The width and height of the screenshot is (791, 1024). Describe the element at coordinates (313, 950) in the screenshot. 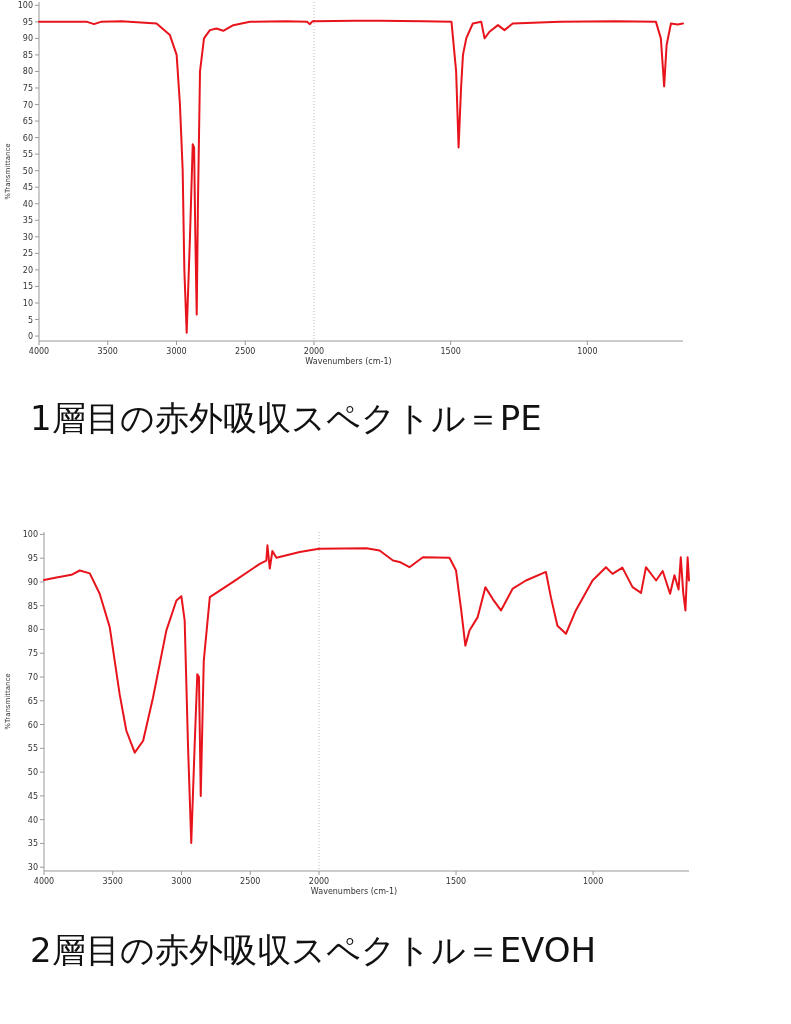

I see `text: 2層目の赤外吸収スペクトル＝EVOH` at that location.